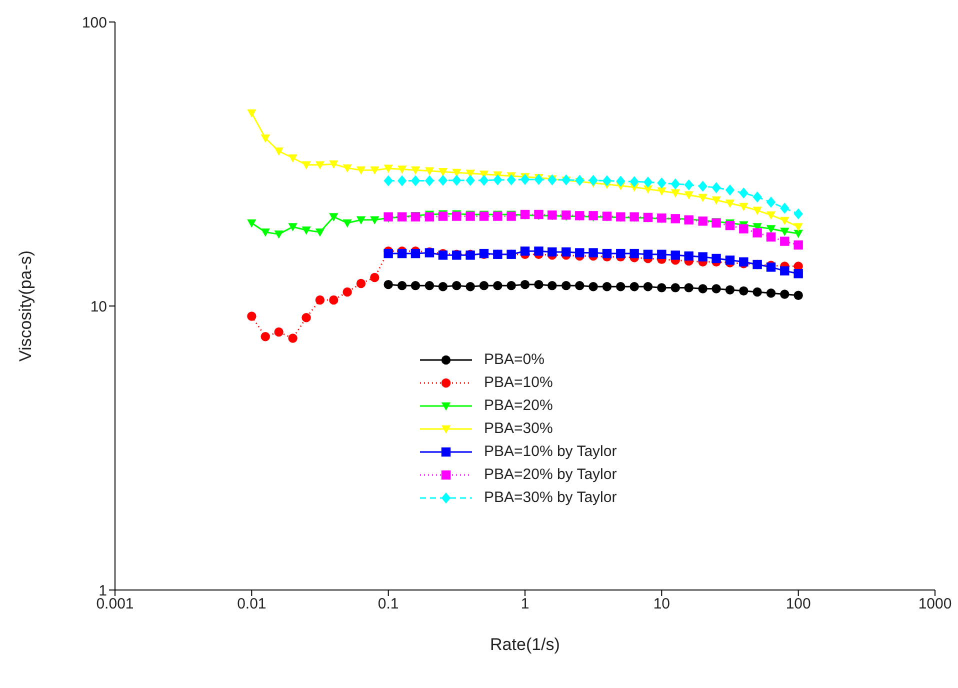 This screenshot has width=958, height=688. I want to click on legend-label: PBA=30%, so click(518, 428).